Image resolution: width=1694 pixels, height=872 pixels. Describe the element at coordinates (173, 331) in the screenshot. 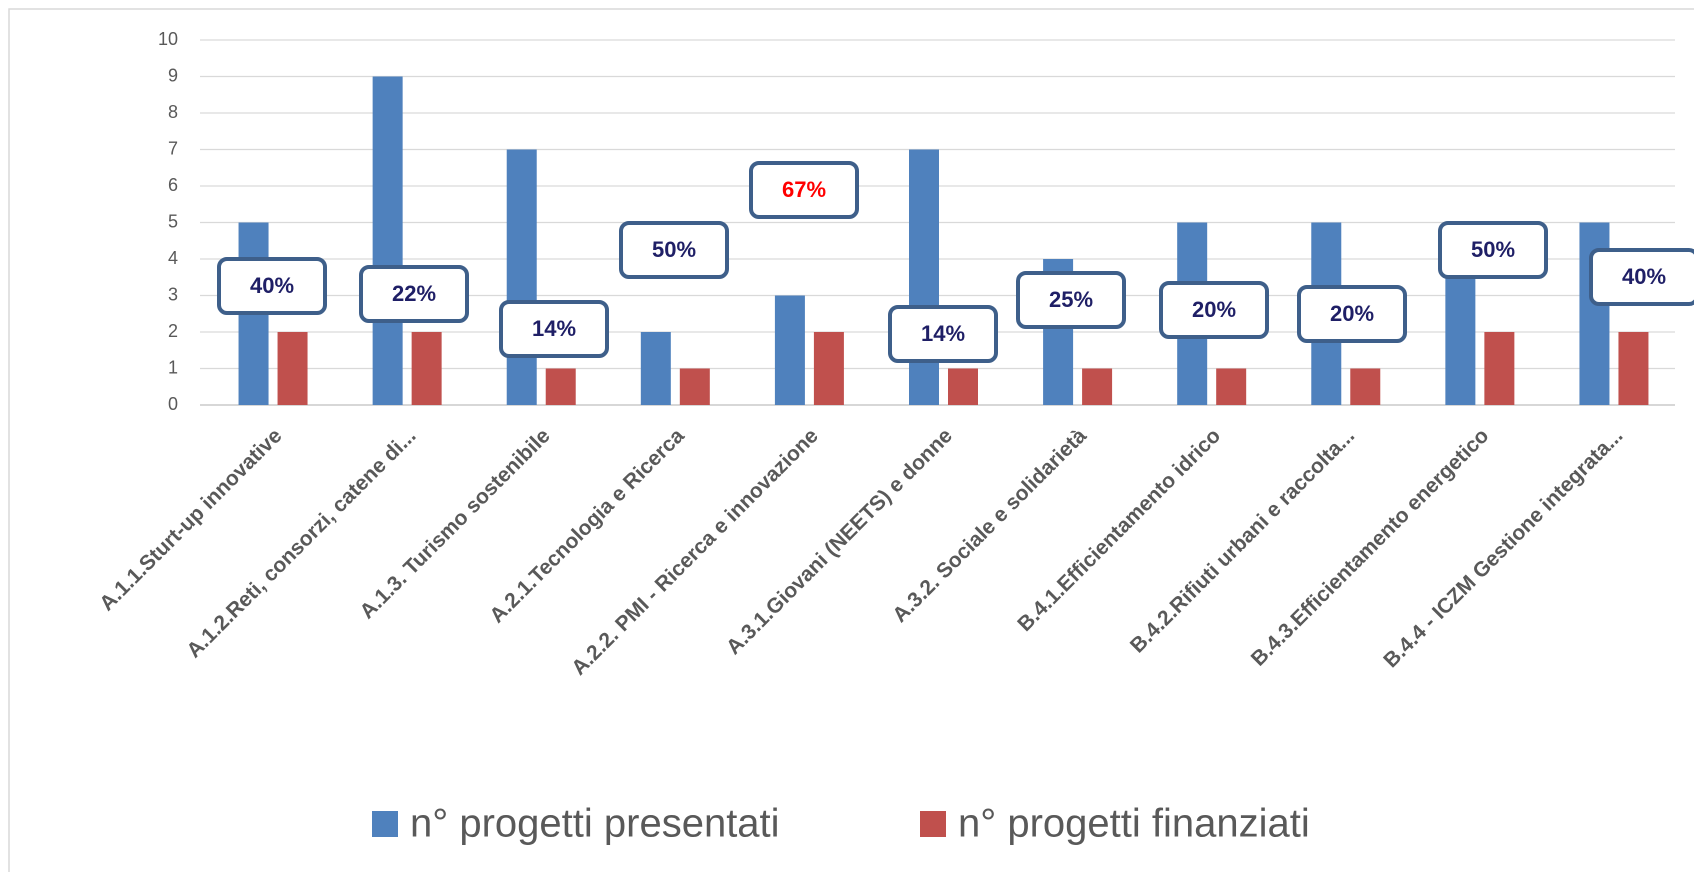

I see `y-tick-label: 2` at that location.